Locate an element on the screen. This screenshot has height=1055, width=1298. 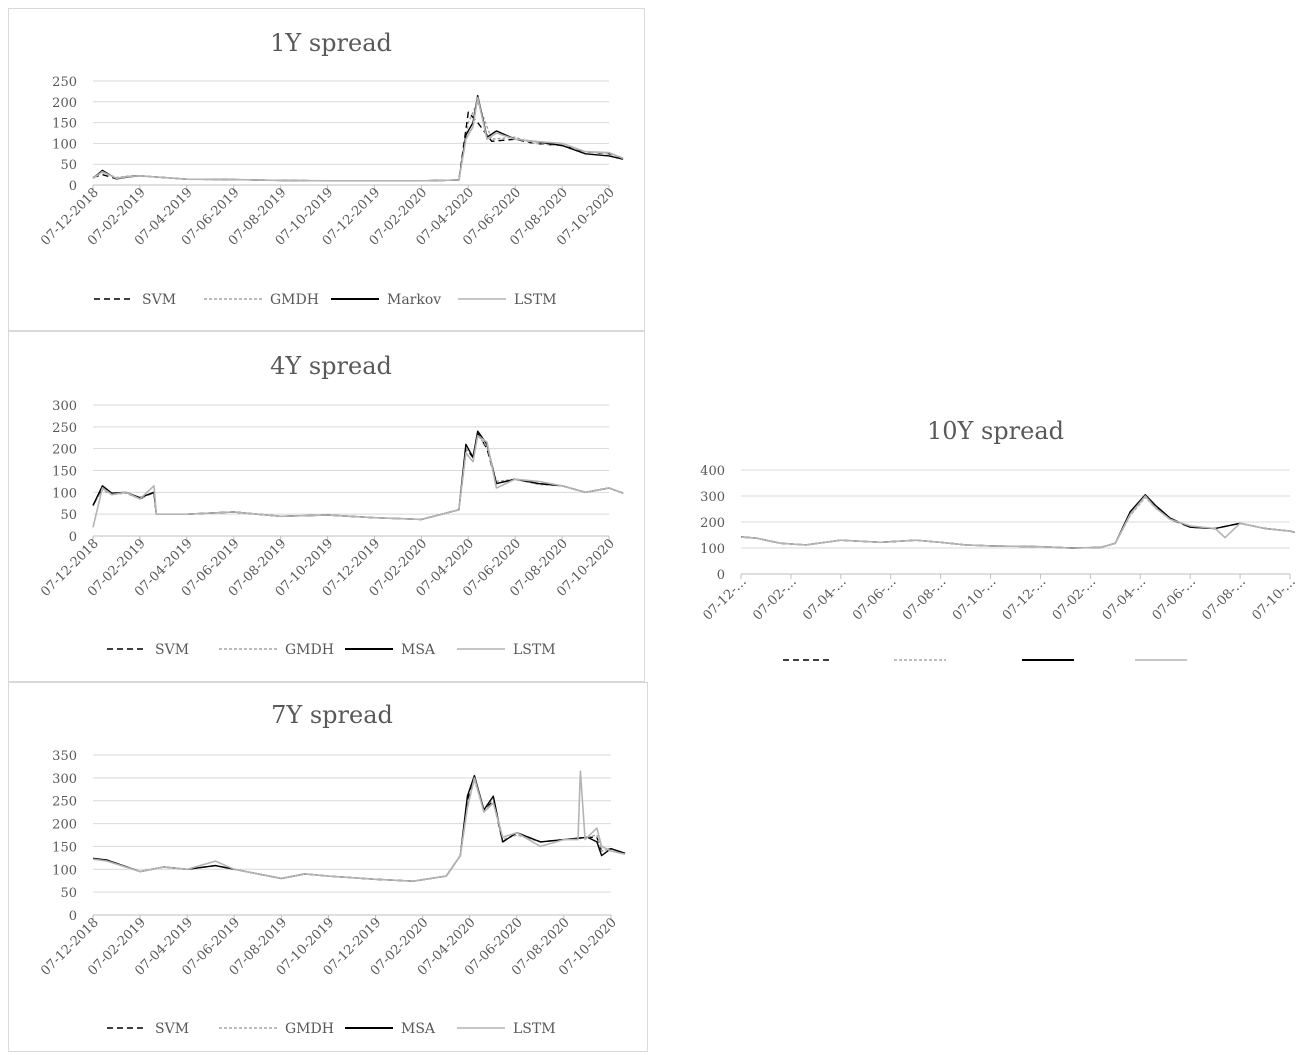
y-tick-label: 400 is located at coordinates (712, 471).